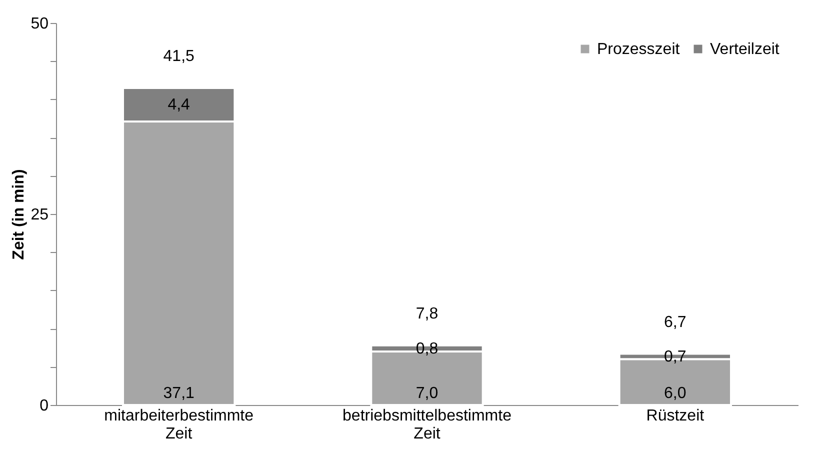 This screenshot has width=813, height=449. What do you see at coordinates (44, 406) in the screenshot?
I see `y-tick-label: 0` at bounding box center [44, 406].